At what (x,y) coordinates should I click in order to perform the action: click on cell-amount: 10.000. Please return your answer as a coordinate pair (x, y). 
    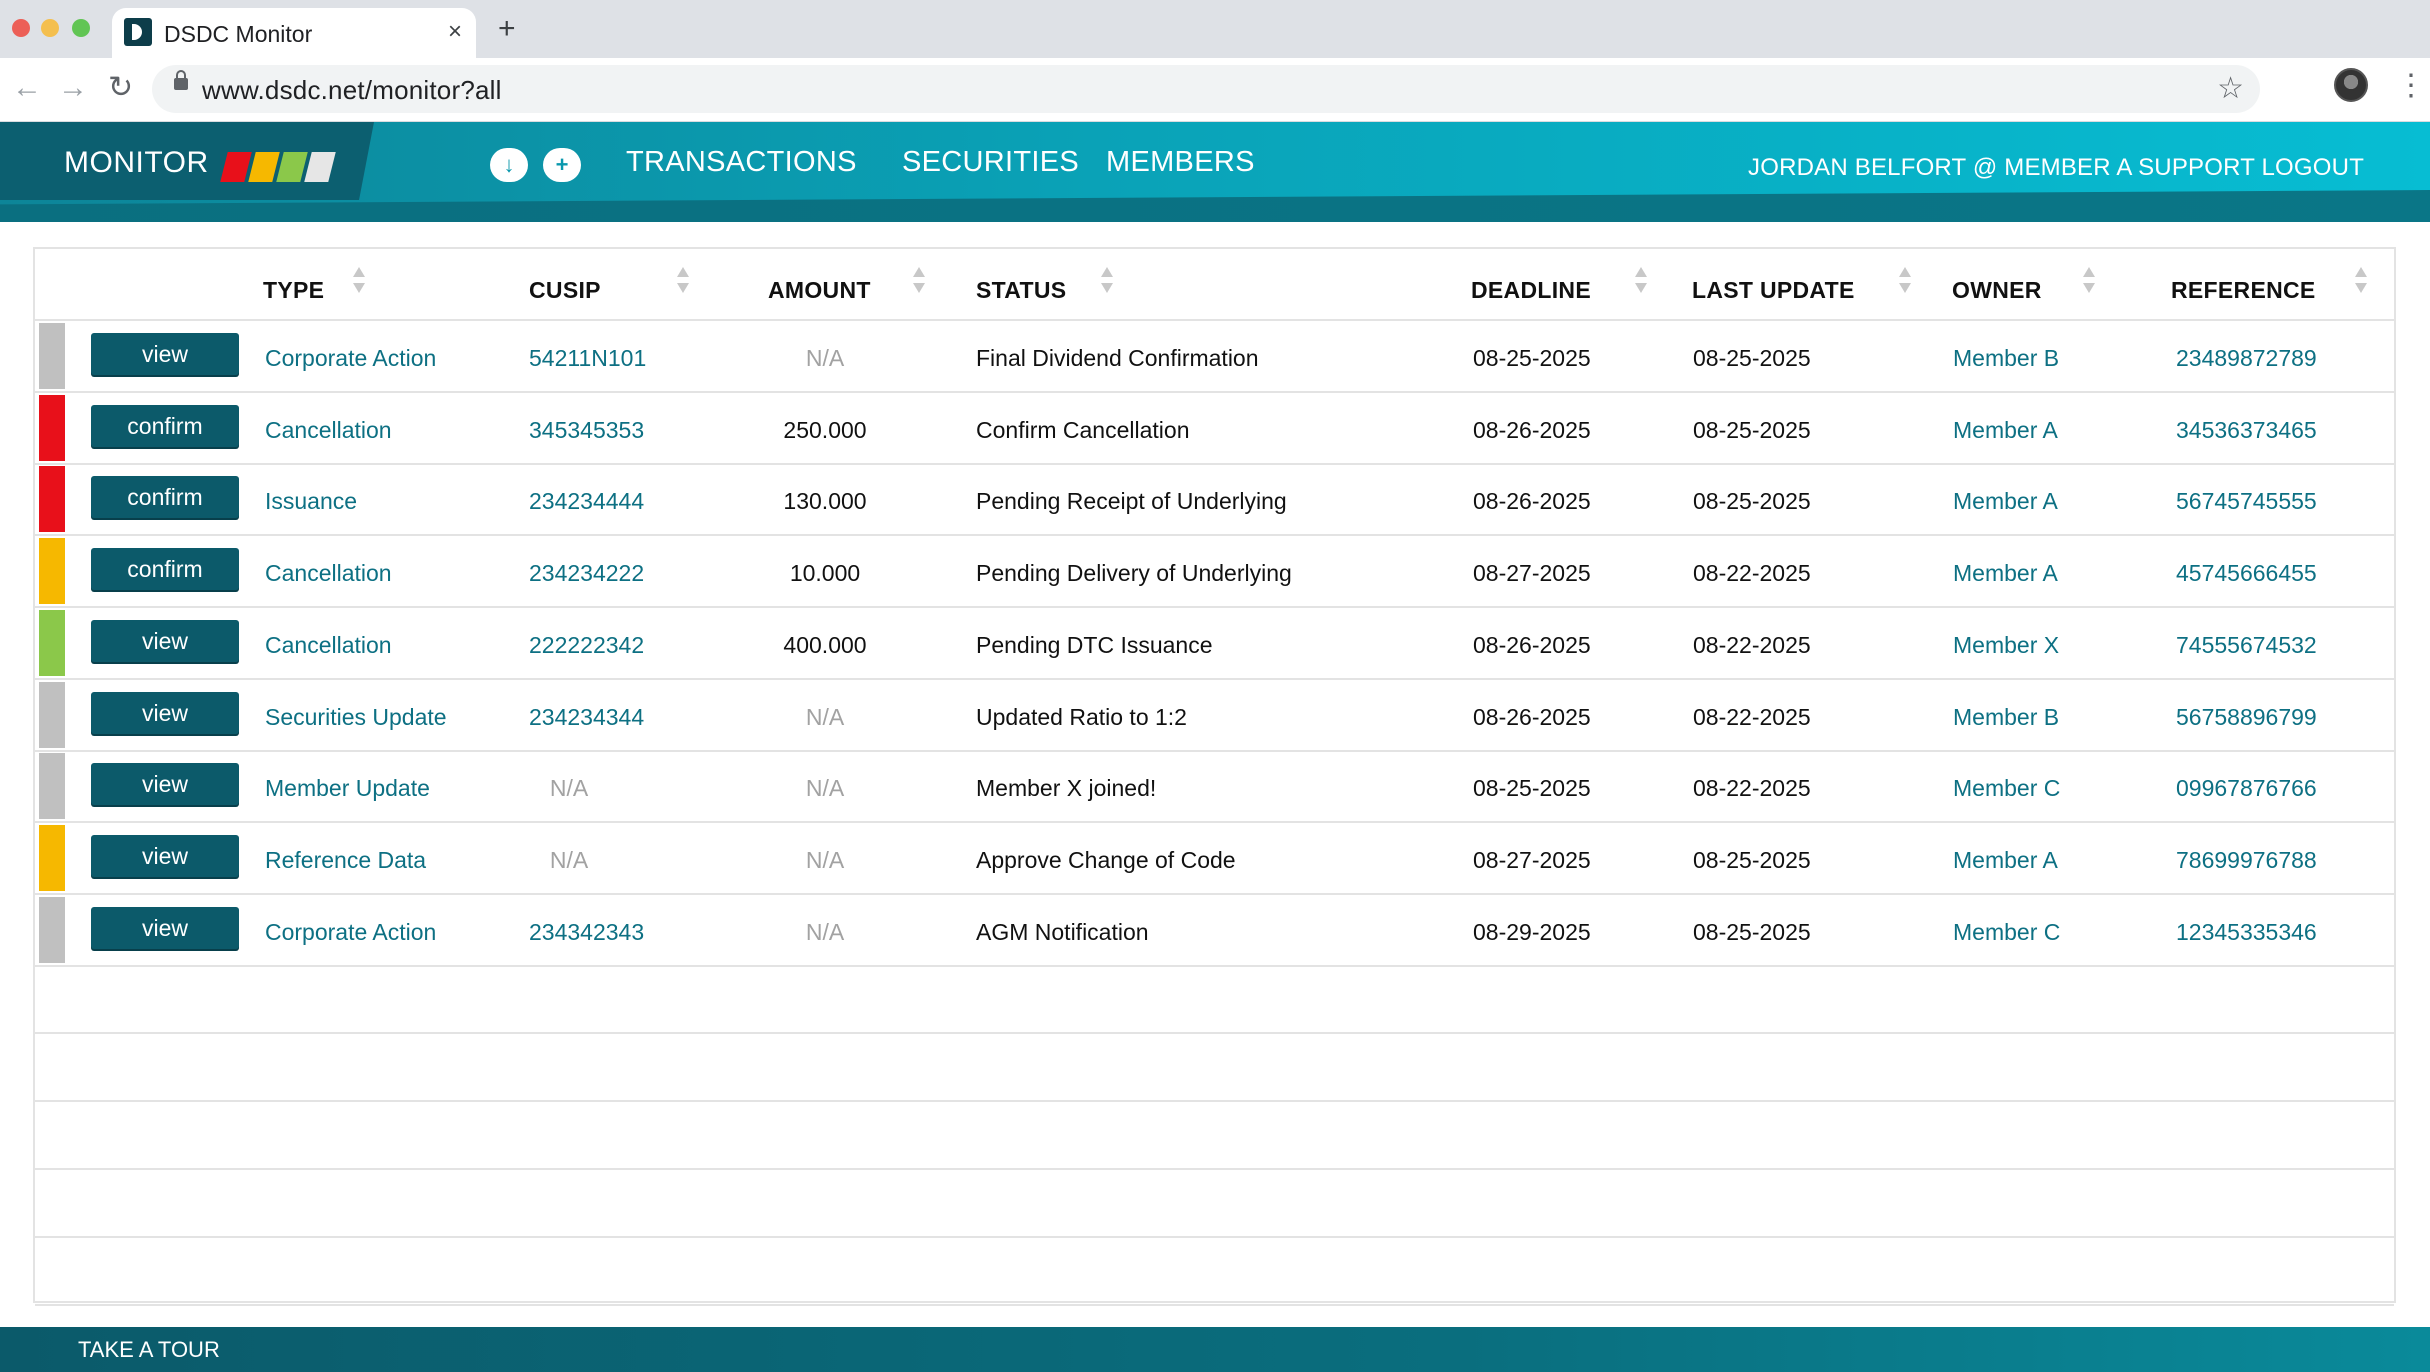
    Looking at the image, I should click on (825, 573).